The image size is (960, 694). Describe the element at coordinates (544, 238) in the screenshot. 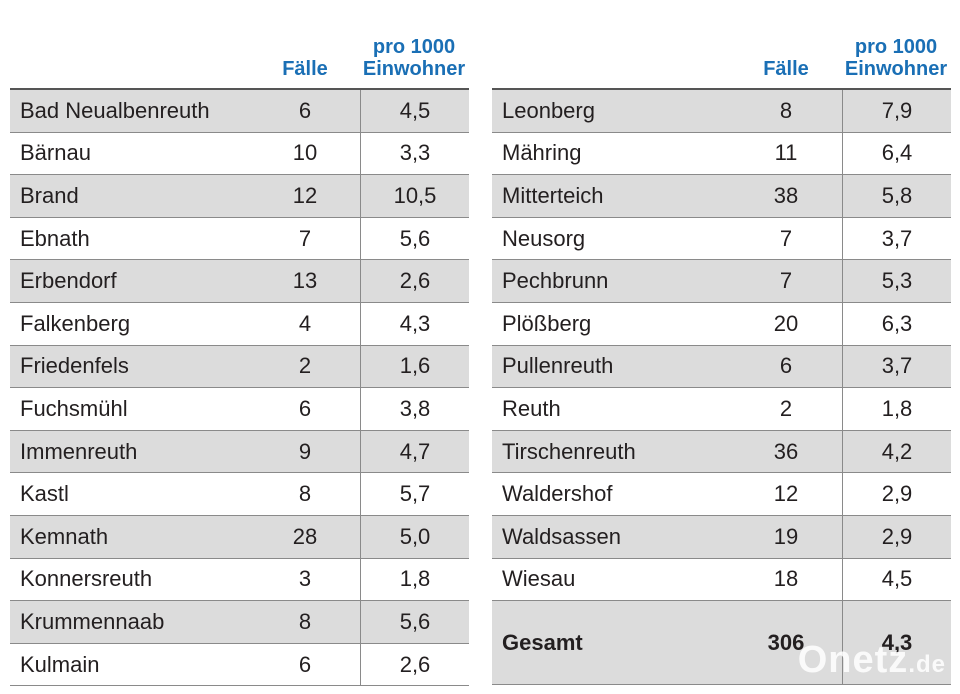

I see `row-name: Neusorg` at that location.